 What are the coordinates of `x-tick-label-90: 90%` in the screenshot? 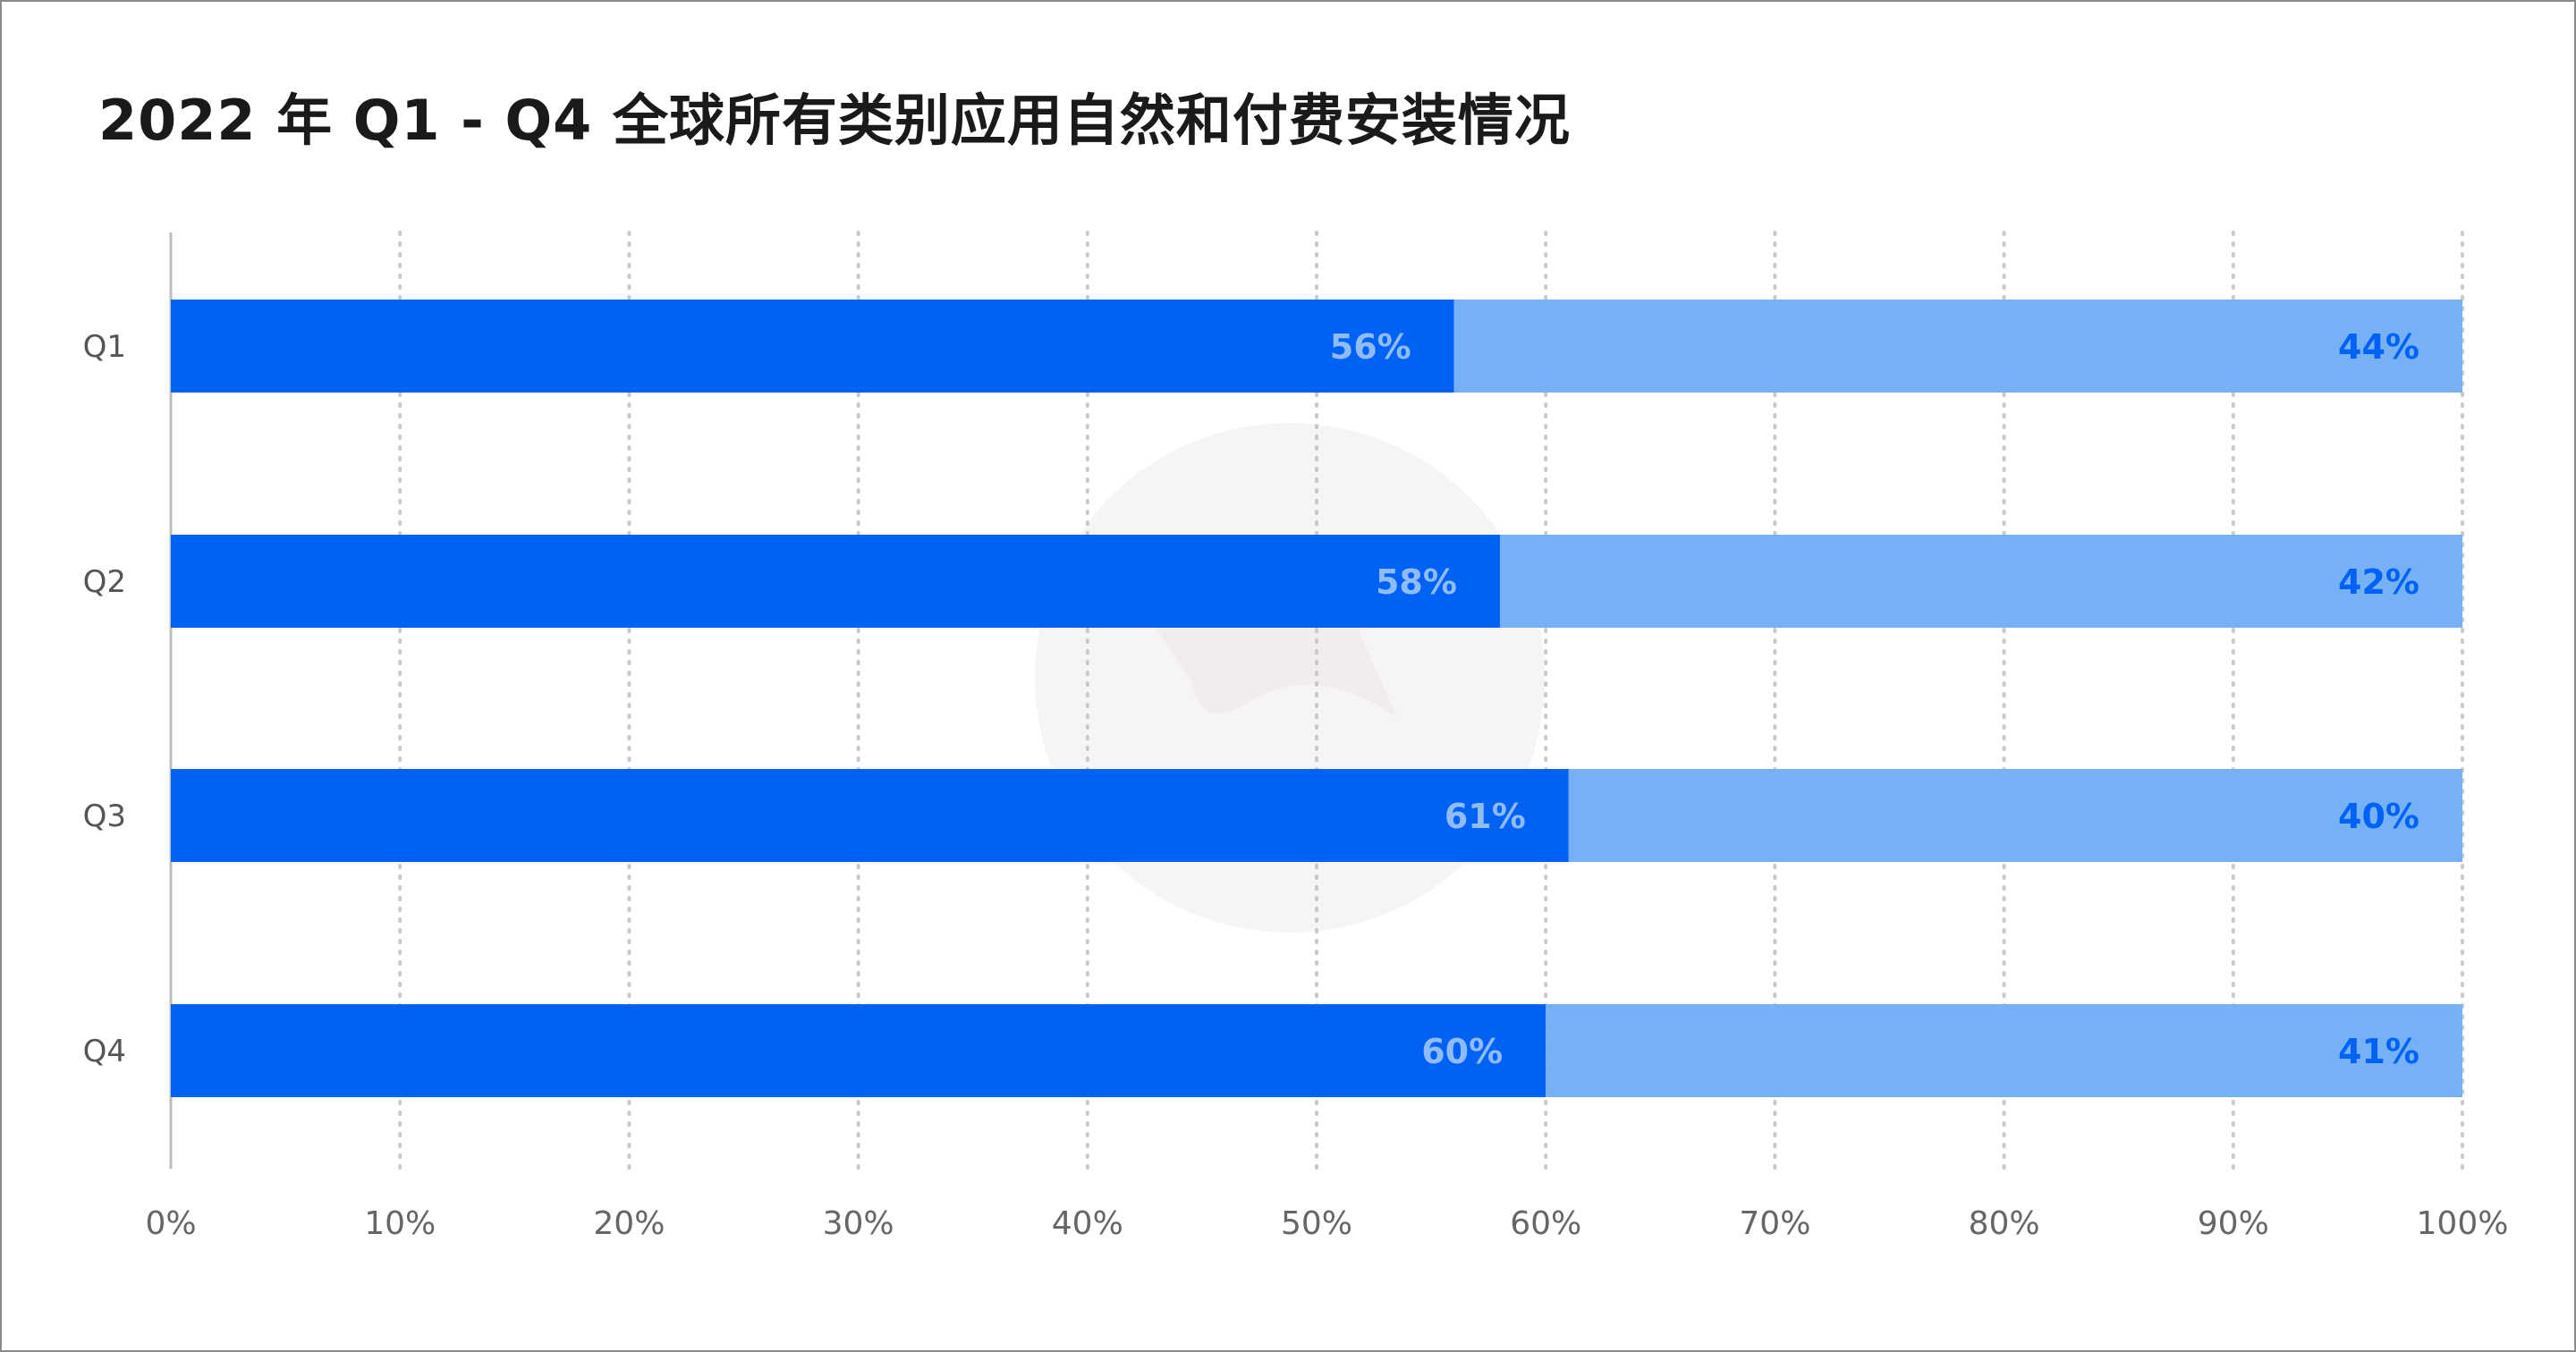 It's located at (2233, 1223).